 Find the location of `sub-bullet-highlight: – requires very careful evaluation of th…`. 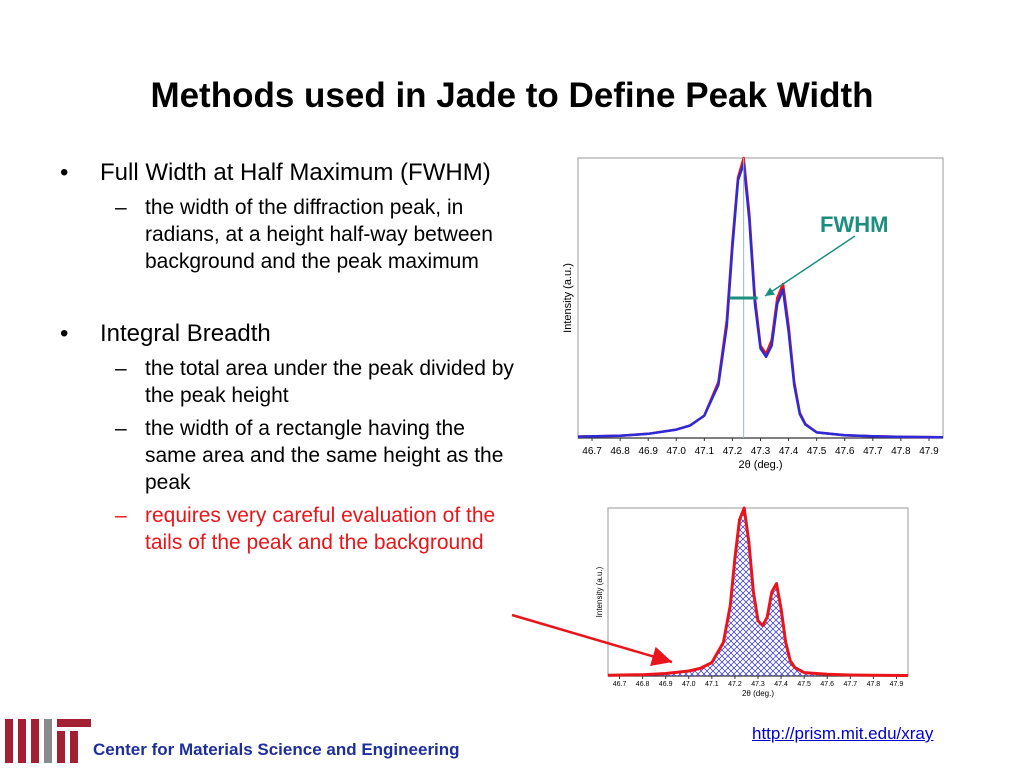

sub-bullet-highlight: – requires very careful evaluation of th… is located at coordinates (290, 529).